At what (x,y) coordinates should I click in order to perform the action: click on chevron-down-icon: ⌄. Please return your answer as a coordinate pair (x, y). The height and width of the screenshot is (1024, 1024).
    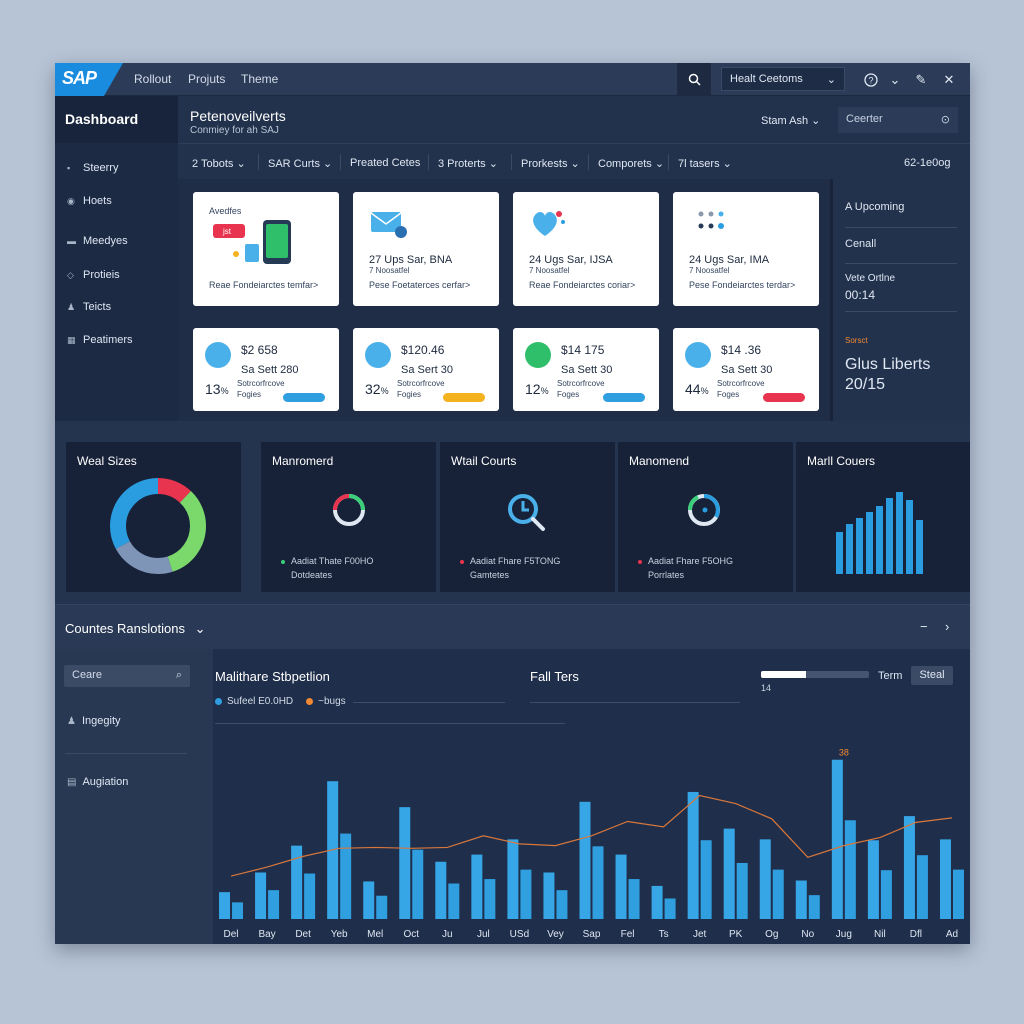
    Looking at the image, I should click on (895, 79).